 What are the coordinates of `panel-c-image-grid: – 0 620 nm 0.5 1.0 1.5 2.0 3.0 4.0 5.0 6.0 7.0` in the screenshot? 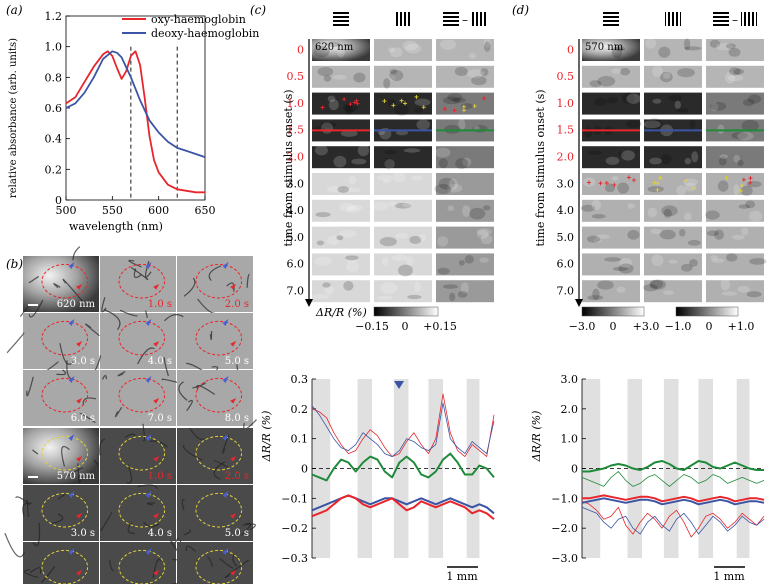 It's located at (390, 159).